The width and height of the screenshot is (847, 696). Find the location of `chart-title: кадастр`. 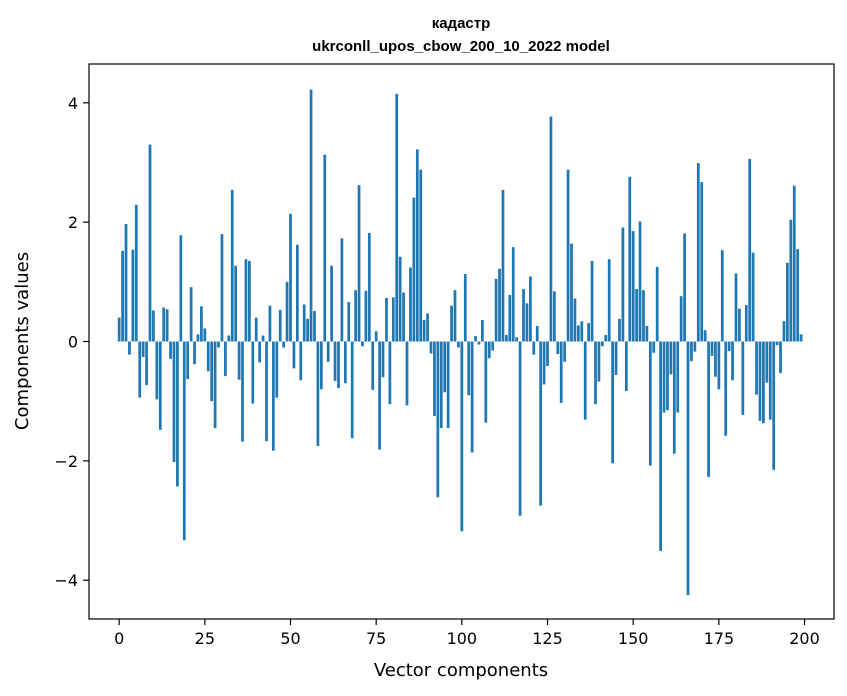

chart-title: кадастр is located at coordinates (461, 23).